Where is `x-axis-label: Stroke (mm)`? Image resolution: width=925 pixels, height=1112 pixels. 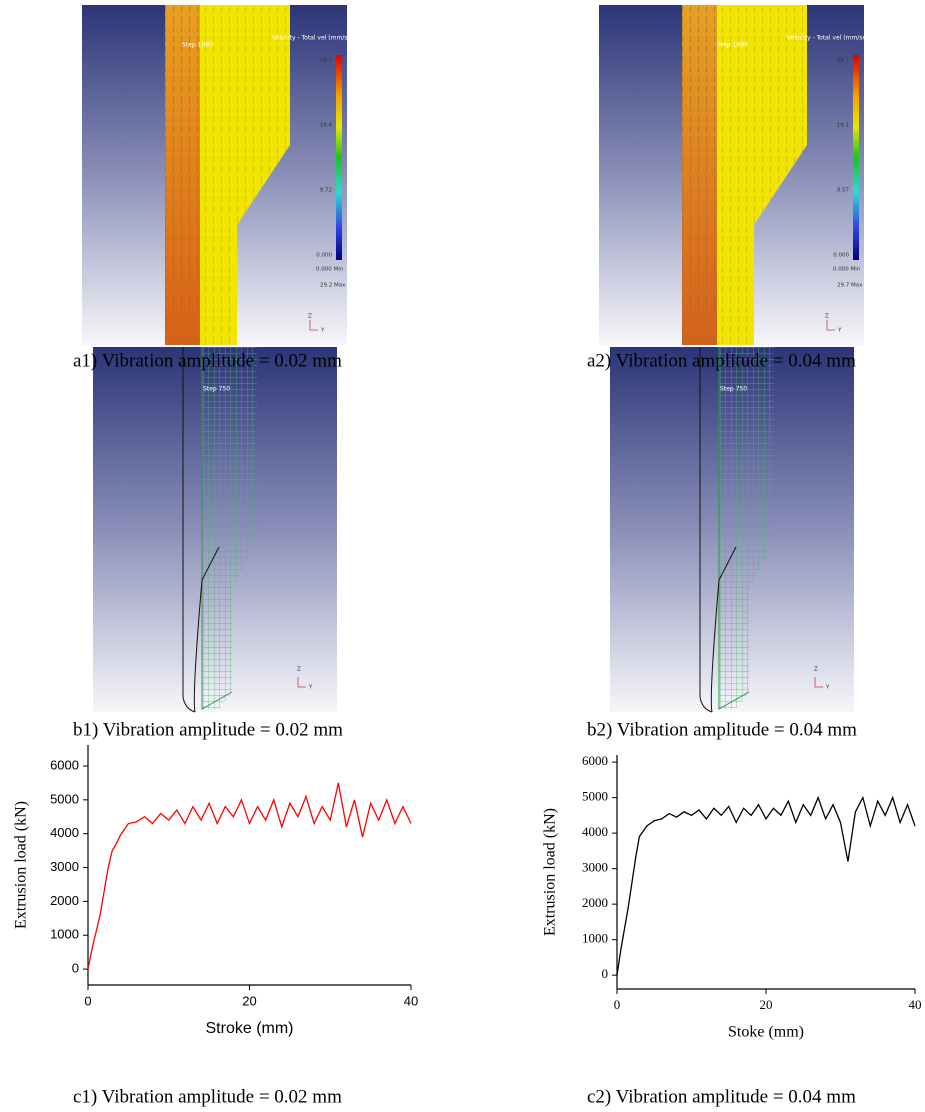
x-axis-label: Stroke (mm) is located at coordinates (250, 1028).